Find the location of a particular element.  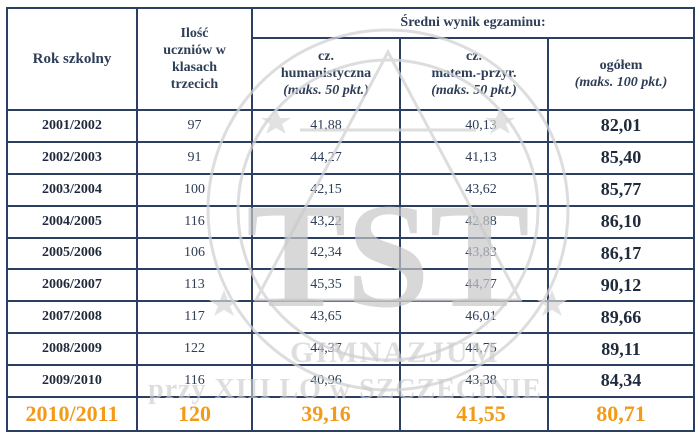

header-total-max: (maks. 100 pkt.) is located at coordinates (621, 82).